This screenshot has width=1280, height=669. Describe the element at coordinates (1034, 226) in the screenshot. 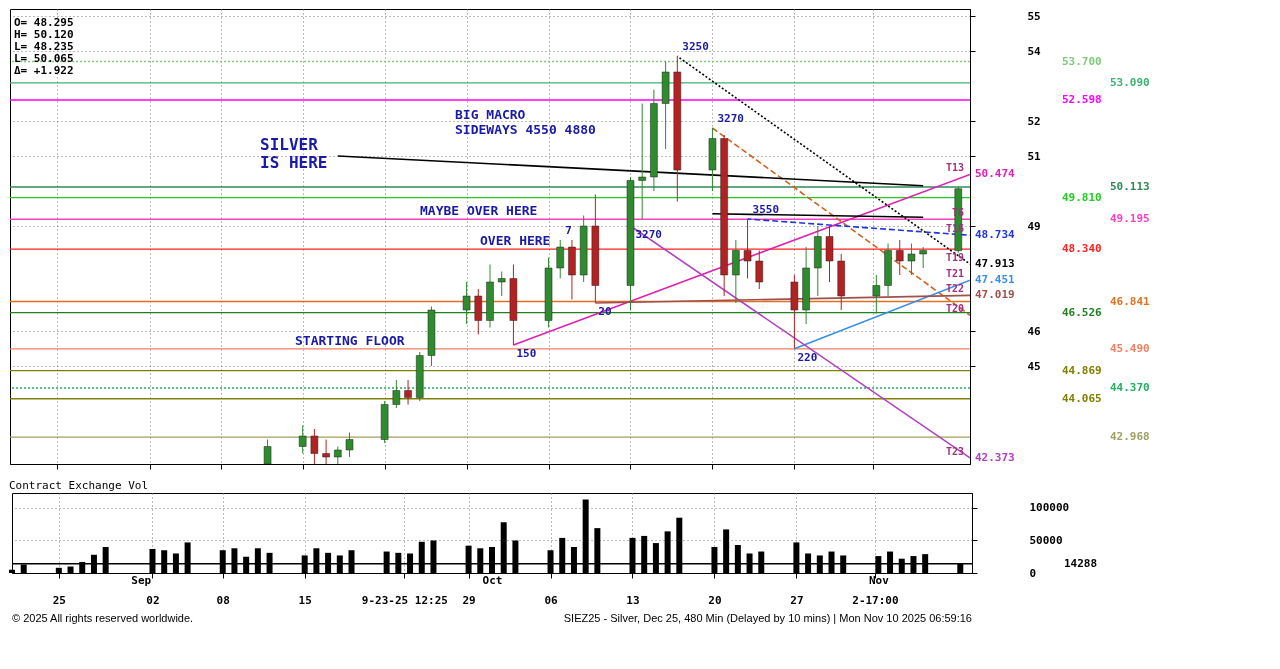

I see `y-tick-label: 49` at that location.